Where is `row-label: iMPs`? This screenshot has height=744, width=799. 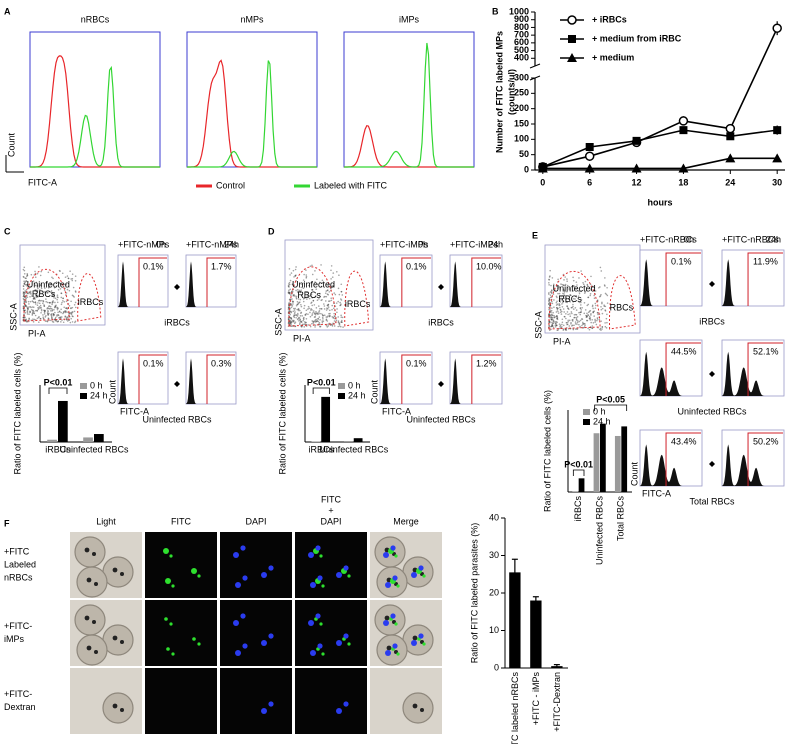
row-label: iMPs is located at coordinates (14, 639).